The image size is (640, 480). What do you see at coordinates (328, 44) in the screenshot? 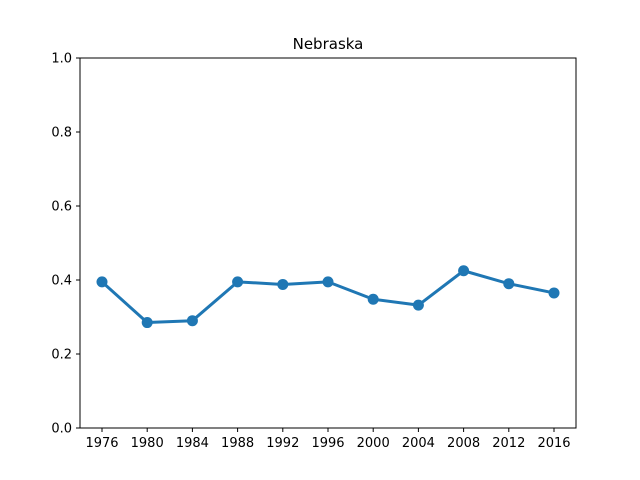
I see `chart-title: Nebraska` at bounding box center [328, 44].